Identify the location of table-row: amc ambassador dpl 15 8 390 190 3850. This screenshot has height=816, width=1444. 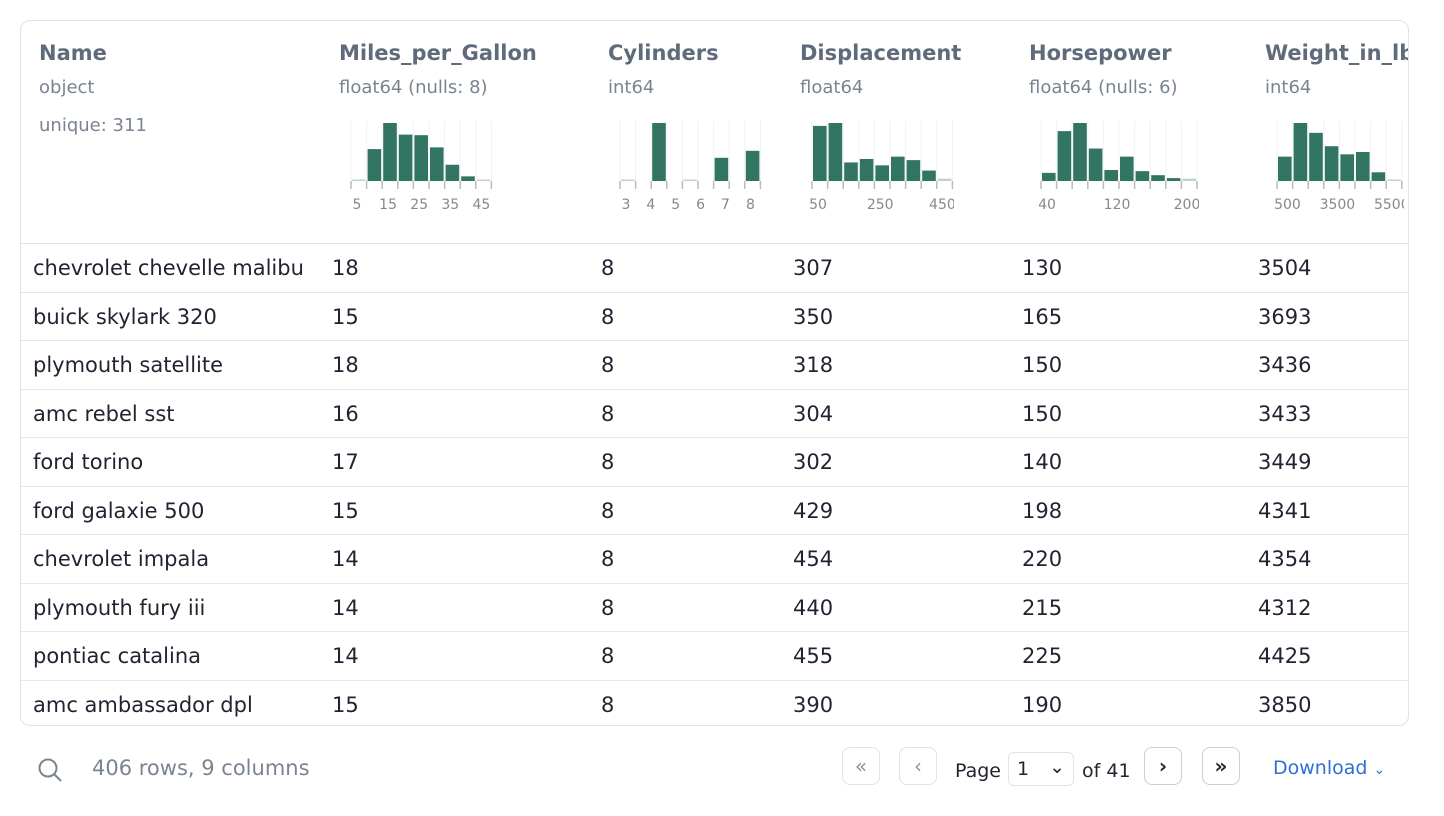
(714, 703).